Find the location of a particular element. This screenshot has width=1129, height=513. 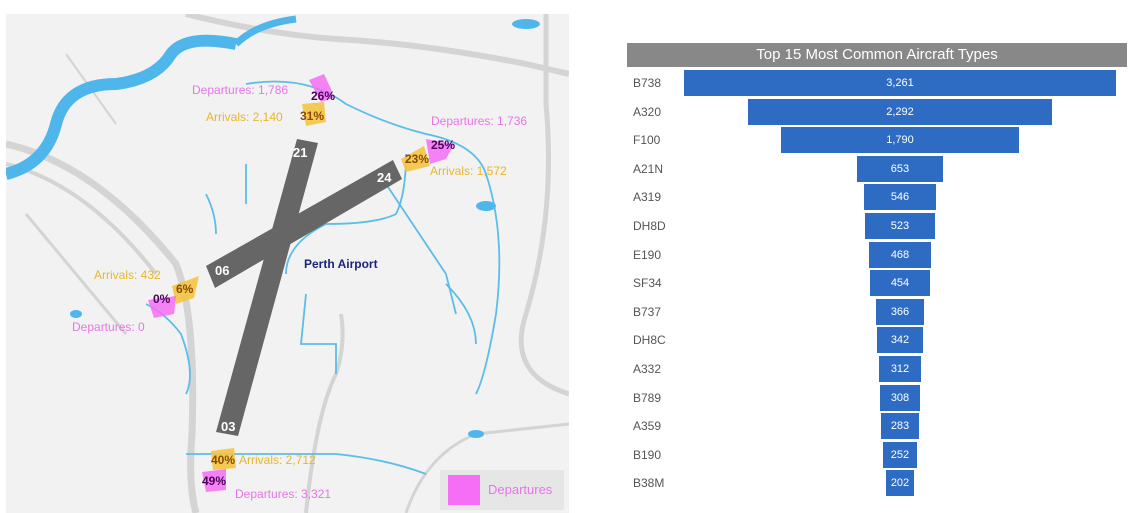

funnel-bar: 252 is located at coordinates (900, 454).